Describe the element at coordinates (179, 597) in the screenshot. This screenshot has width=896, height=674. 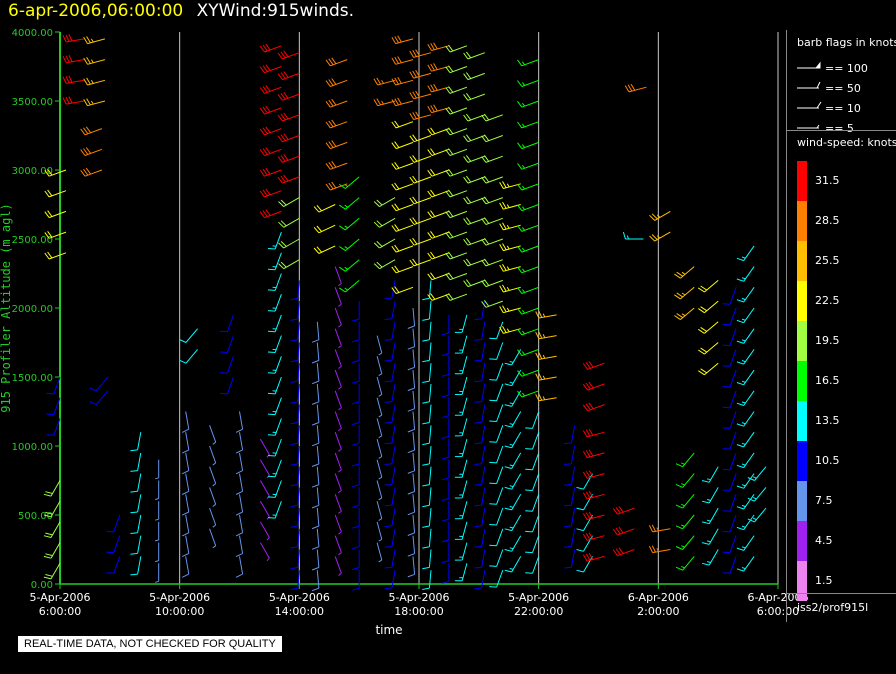
I see `x-tick-date: 5-Apr-2006` at that location.